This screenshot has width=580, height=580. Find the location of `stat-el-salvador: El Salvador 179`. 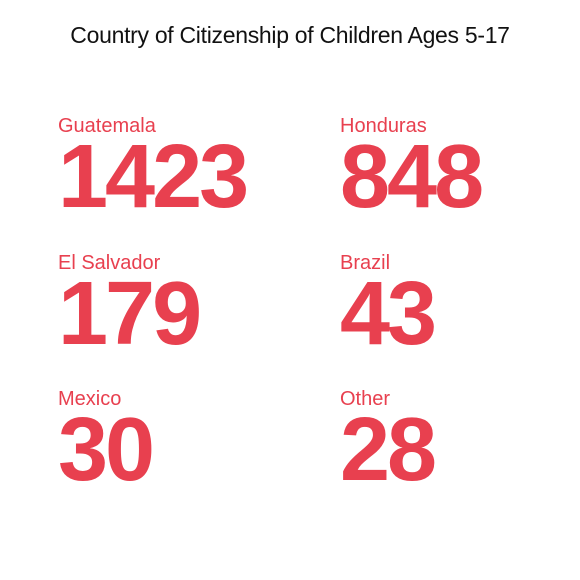

stat-el-salvador: El Salvador 179 is located at coordinates (178, 308).